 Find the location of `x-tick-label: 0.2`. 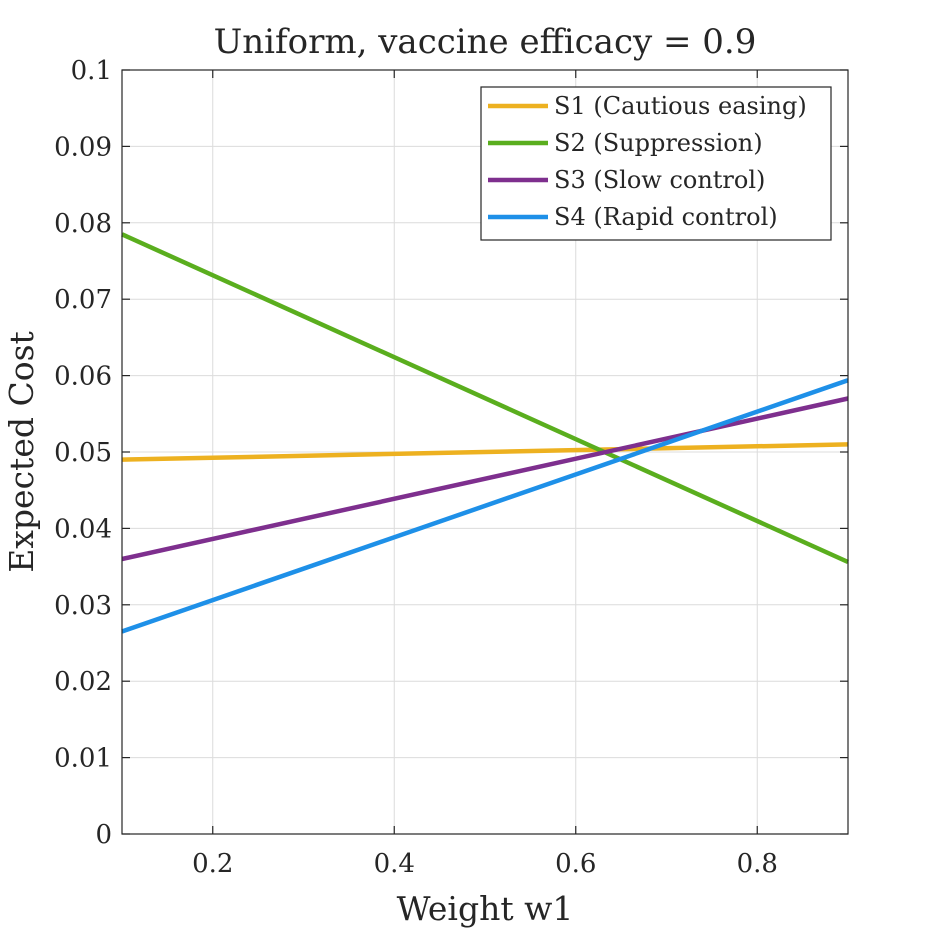

x-tick-label: 0.2 is located at coordinates (212, 864).